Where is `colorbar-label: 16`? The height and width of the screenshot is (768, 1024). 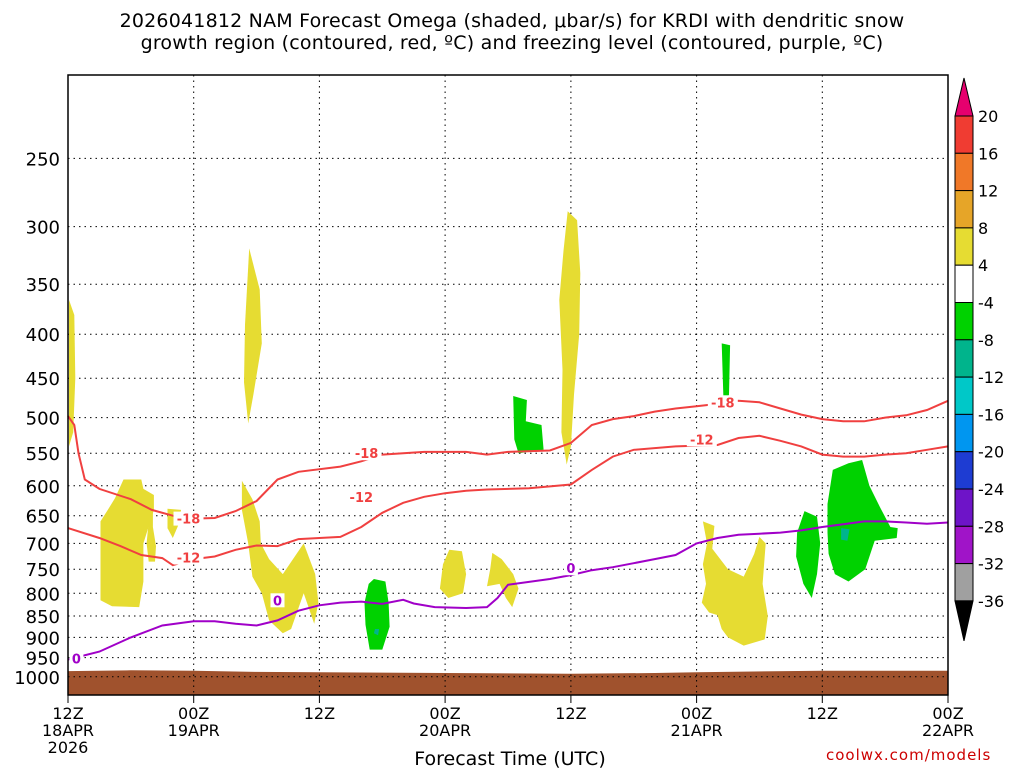 colorbar-label: 16 is located at coordinates (988, 153).